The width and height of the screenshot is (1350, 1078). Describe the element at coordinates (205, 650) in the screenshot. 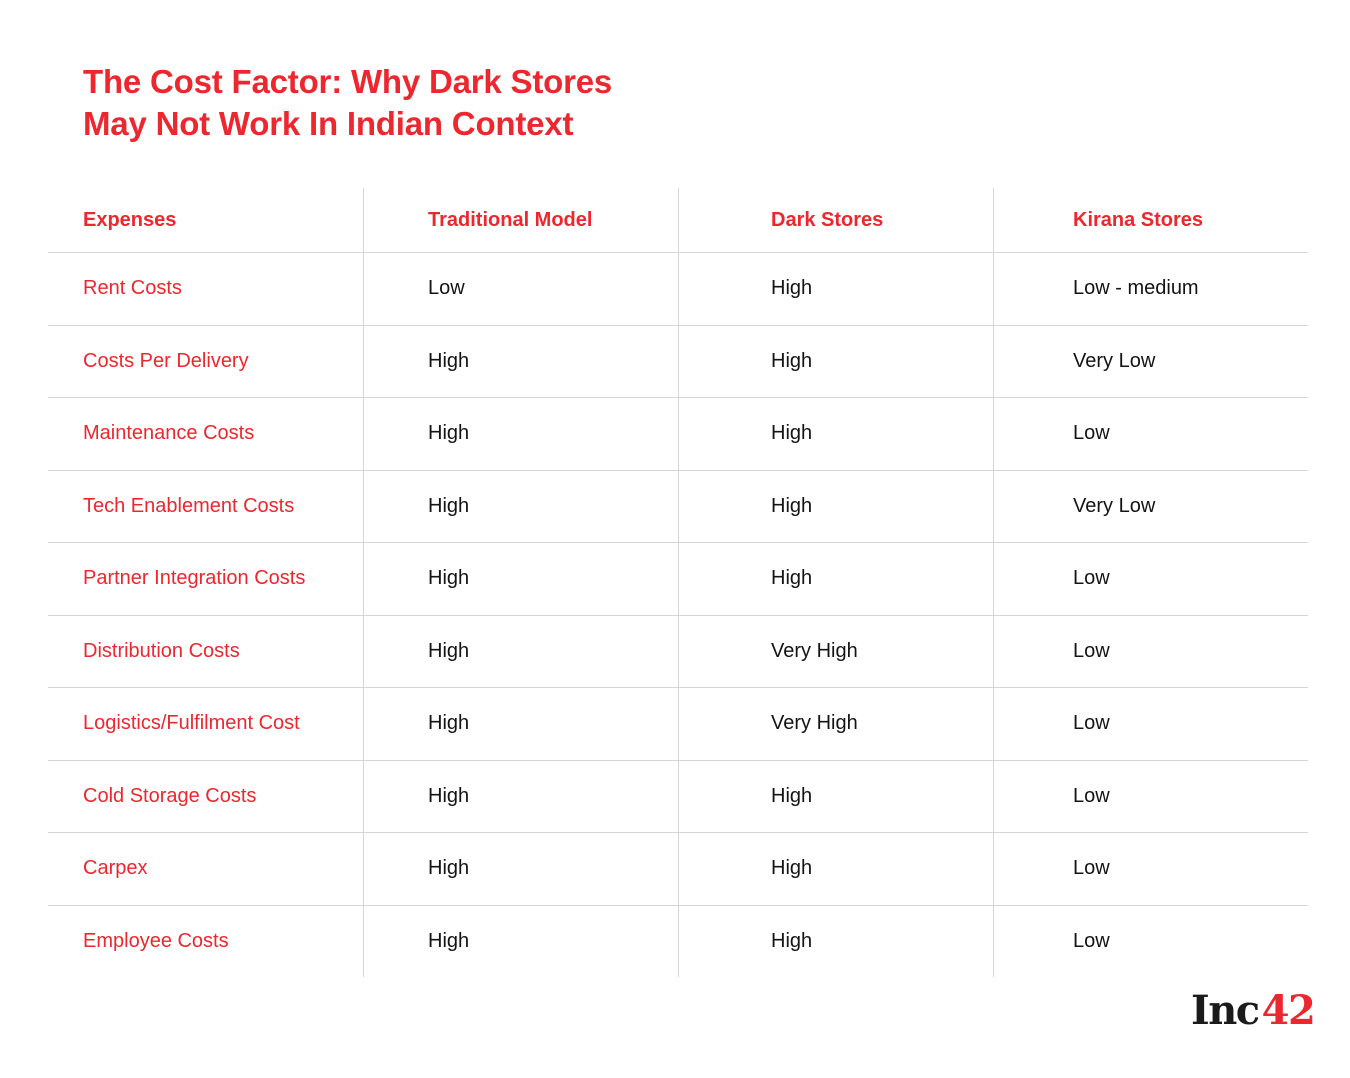

I see `expense-label-distribution-costs: Distribution Costs` at that location.